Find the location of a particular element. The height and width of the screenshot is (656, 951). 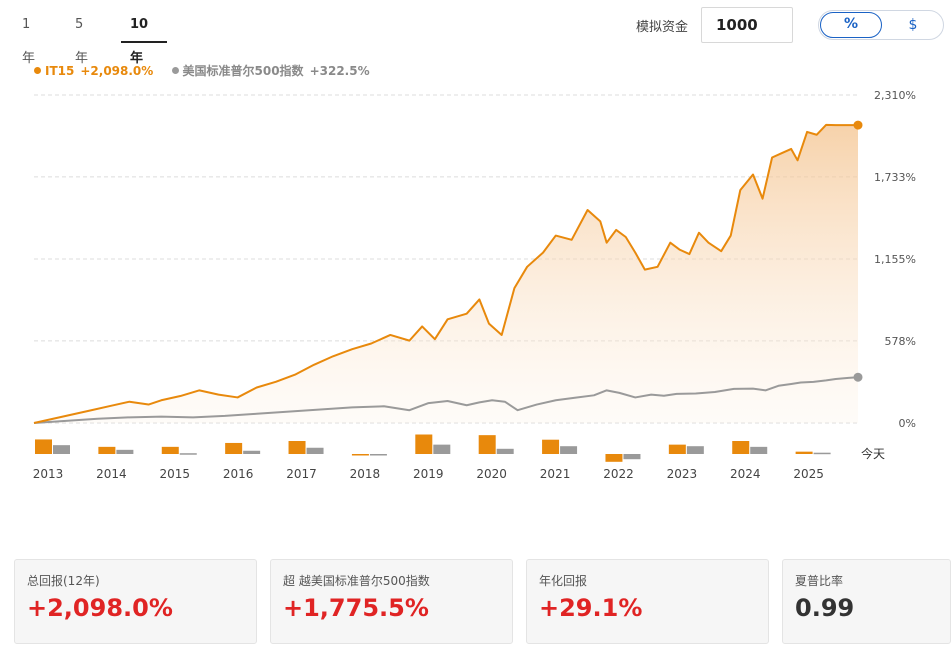

legend-name: IT15 is located at coordinates (60, 71).